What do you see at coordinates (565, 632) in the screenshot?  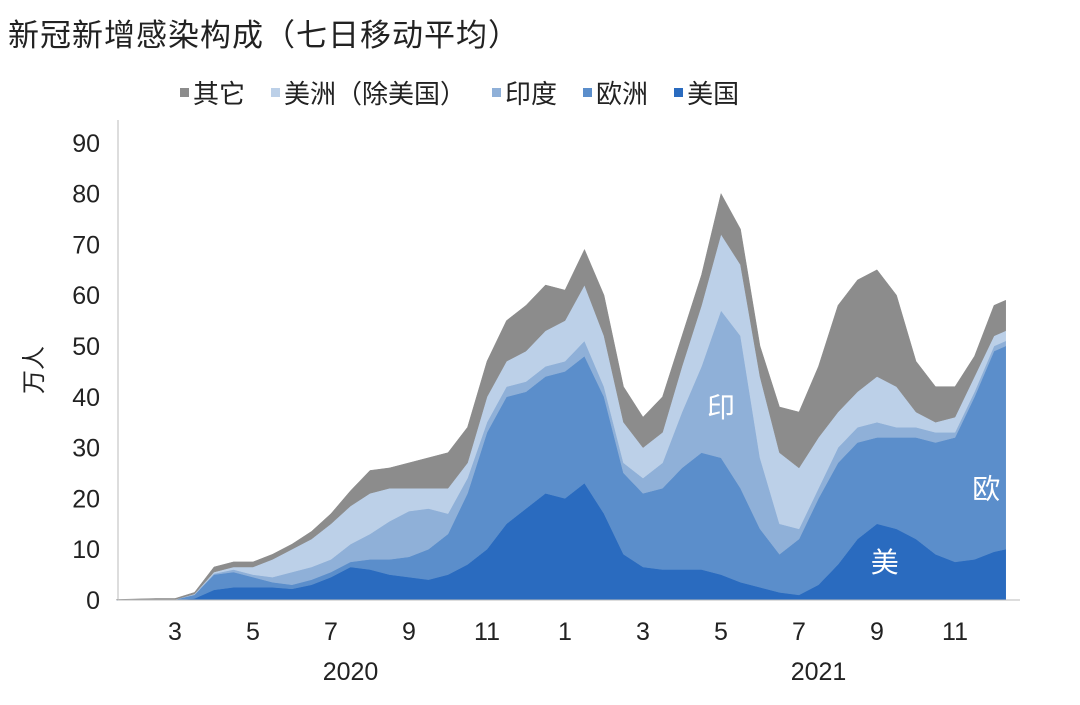 I see `x-tick-label: 1` at bounding box center [565, 632].